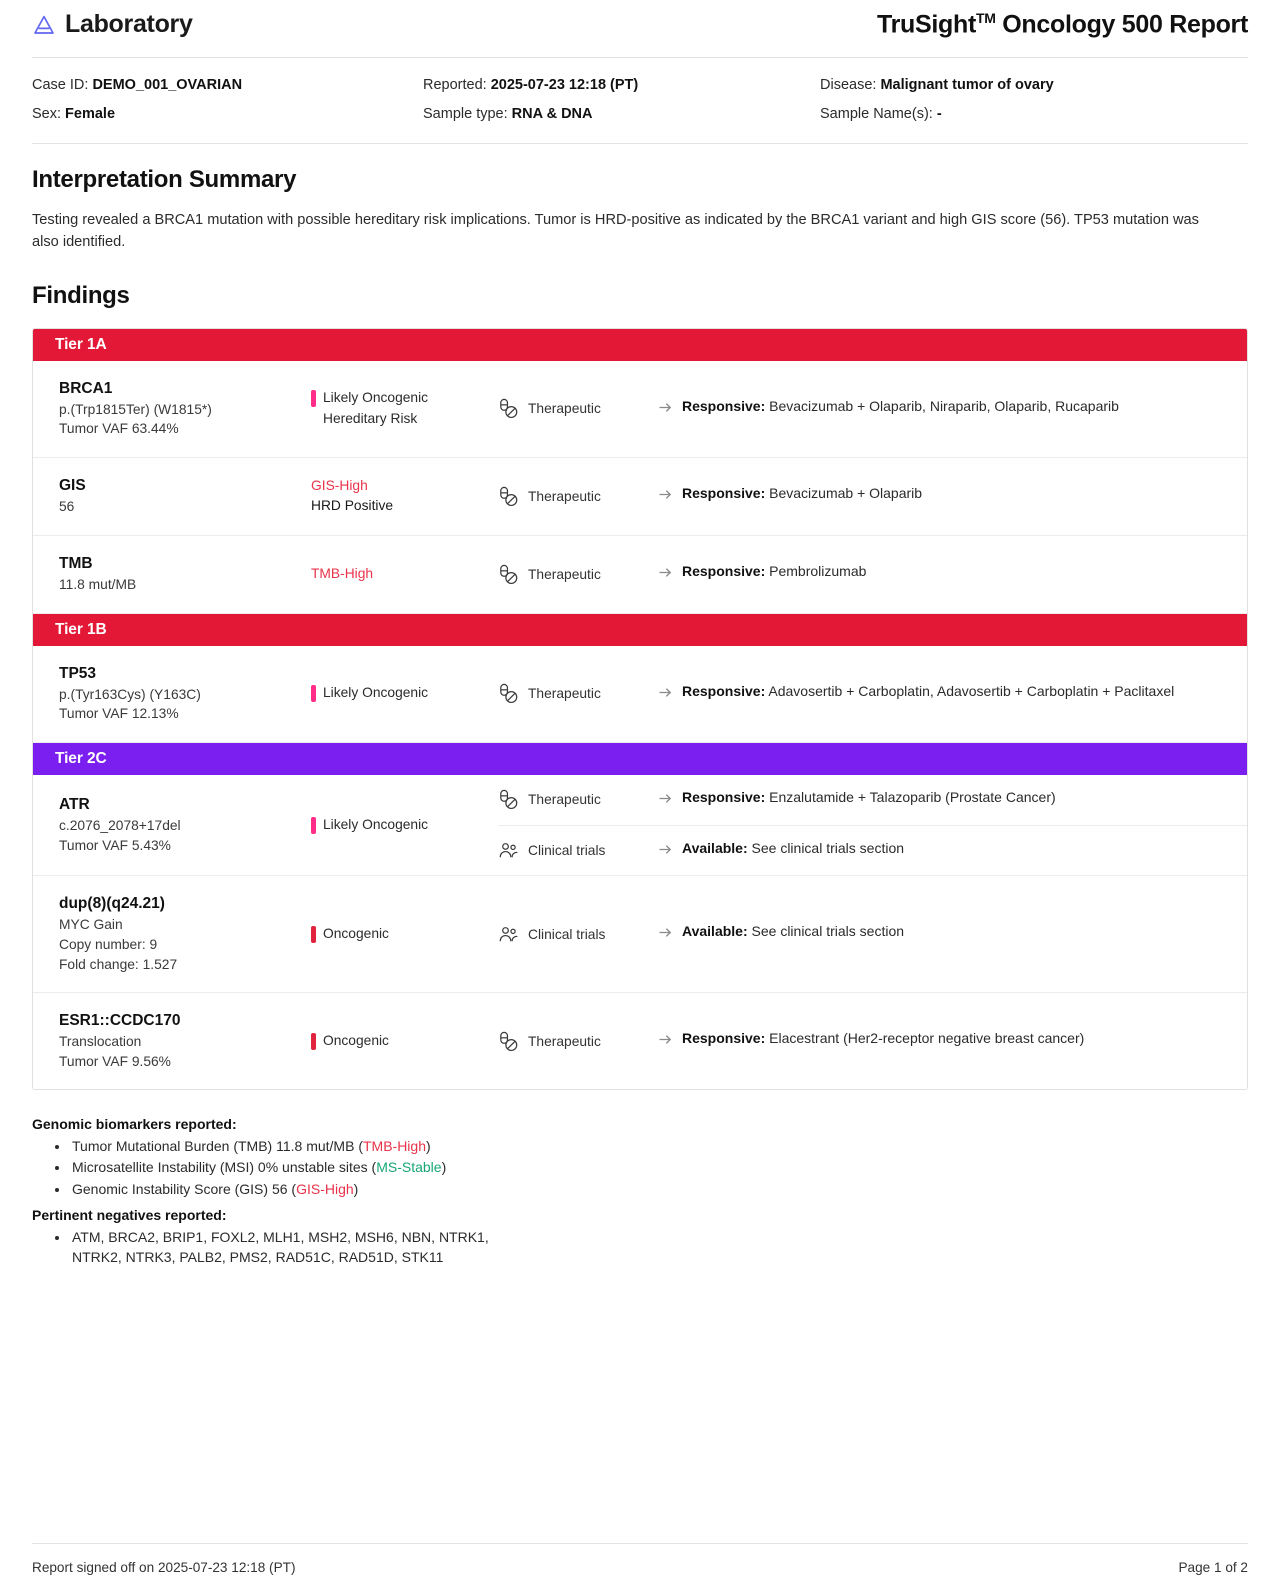  Describe the element at coordinates (74, 804) in the screenshot. I see `gene-name: ATR` at that location.